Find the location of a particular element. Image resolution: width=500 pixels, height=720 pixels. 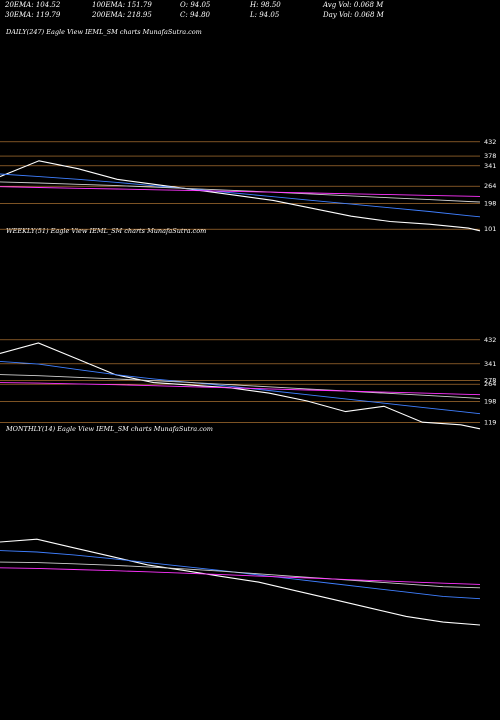

avg-vol-stat: Avg Vol: 0.068 M is located at coordinates (353, 5).